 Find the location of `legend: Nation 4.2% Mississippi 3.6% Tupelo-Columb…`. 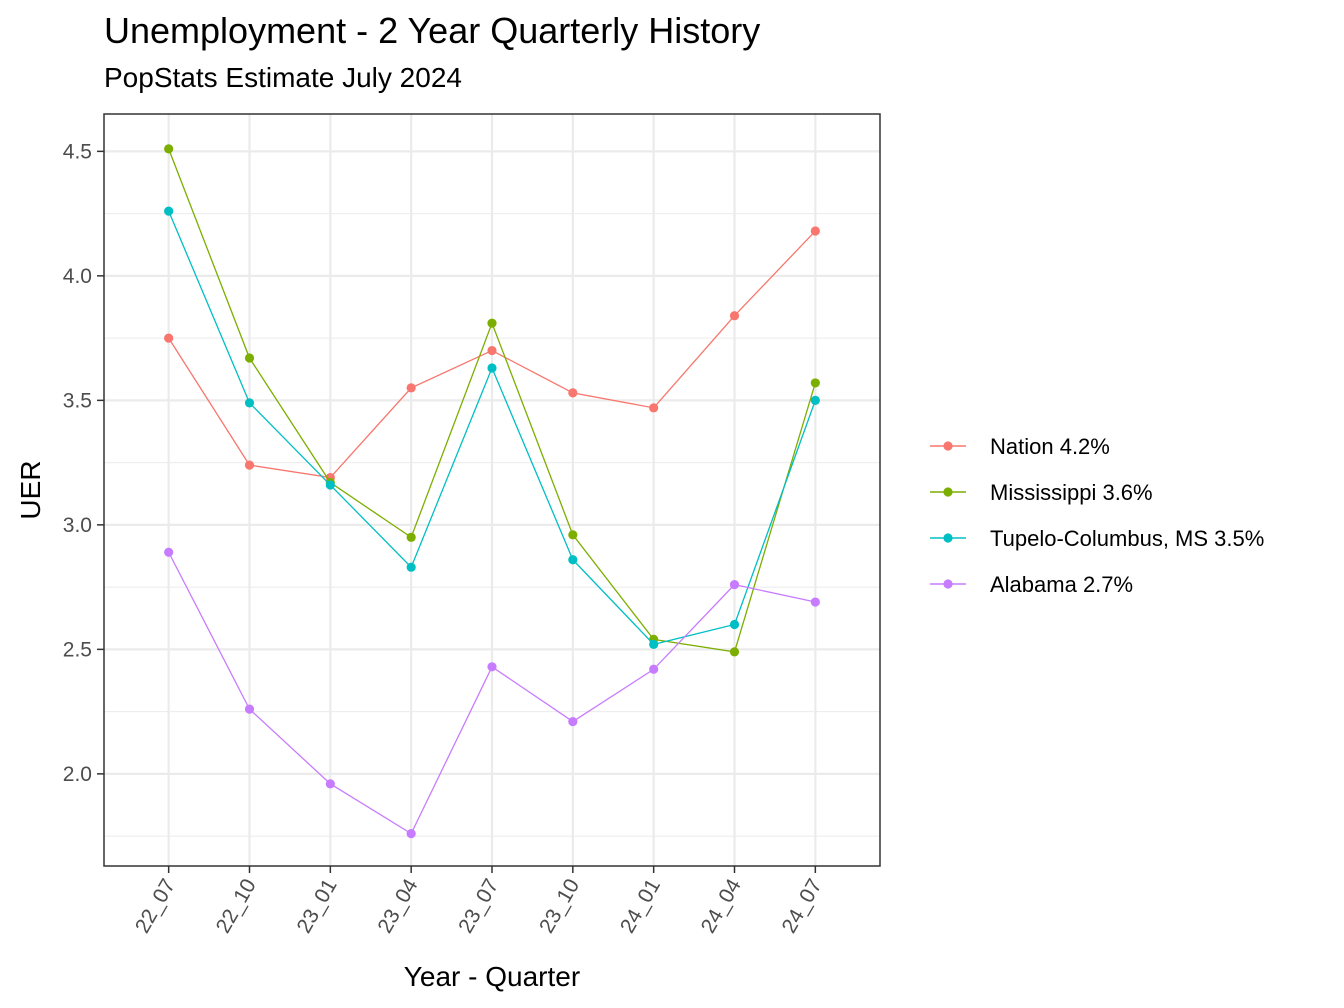

legend: Nation 4.2% Mississippi 3.6% Tupelo-Columb… is located at coordinates (1097, 515).